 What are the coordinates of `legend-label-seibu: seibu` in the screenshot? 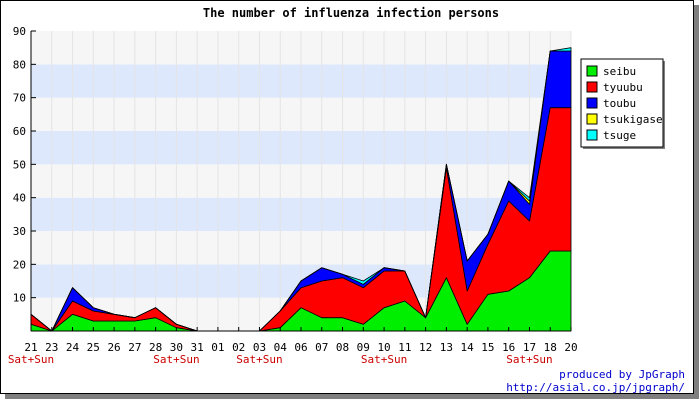 It's located at (619, 71).